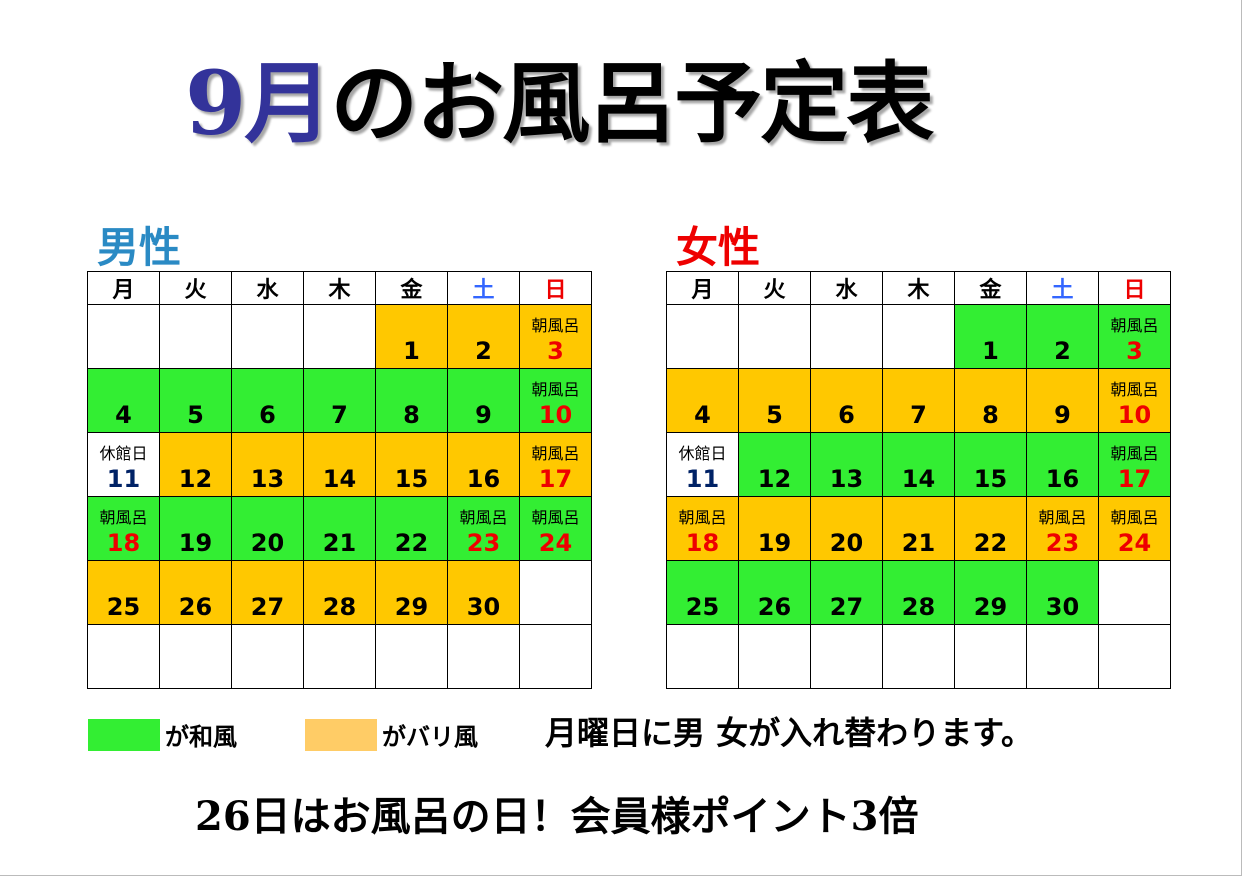 Image resolution: width=1243 pixels, height=877 pixels. Describe the element at coordinates (555, 464) in the screenshot. I see `calendar-day-cell: 朝風呂 17` at that location.